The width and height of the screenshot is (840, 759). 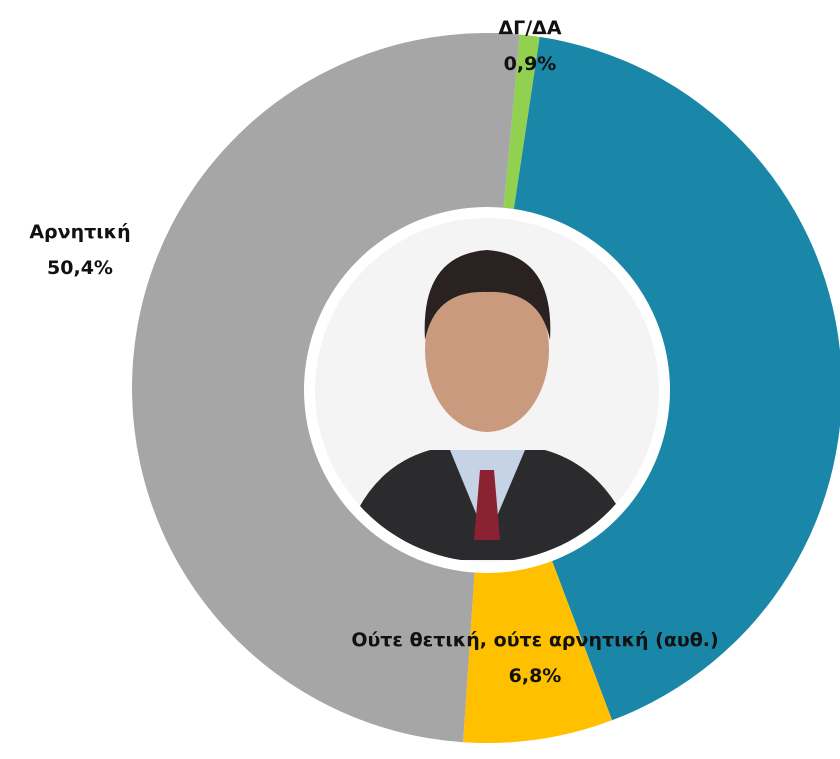 I want to click on value-label: 6,8%, so click(x=535, y=676).